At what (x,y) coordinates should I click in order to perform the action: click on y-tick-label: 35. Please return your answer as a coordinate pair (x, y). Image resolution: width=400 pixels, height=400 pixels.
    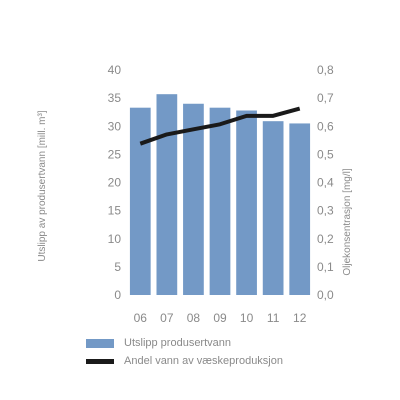
    Looking at the image, I should click on (115, 98).